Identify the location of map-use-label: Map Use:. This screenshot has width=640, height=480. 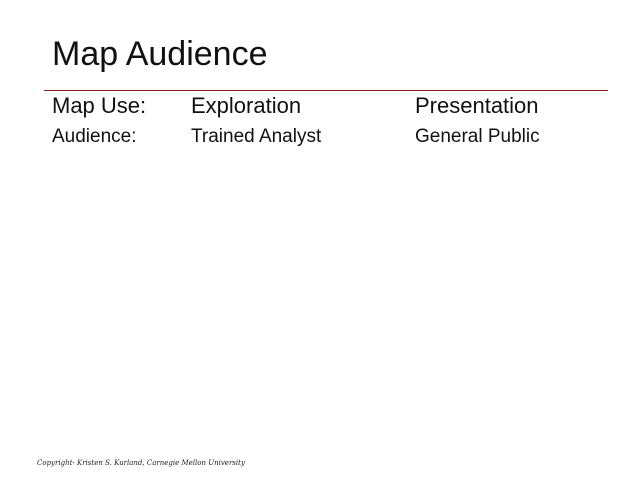
(99, 105).